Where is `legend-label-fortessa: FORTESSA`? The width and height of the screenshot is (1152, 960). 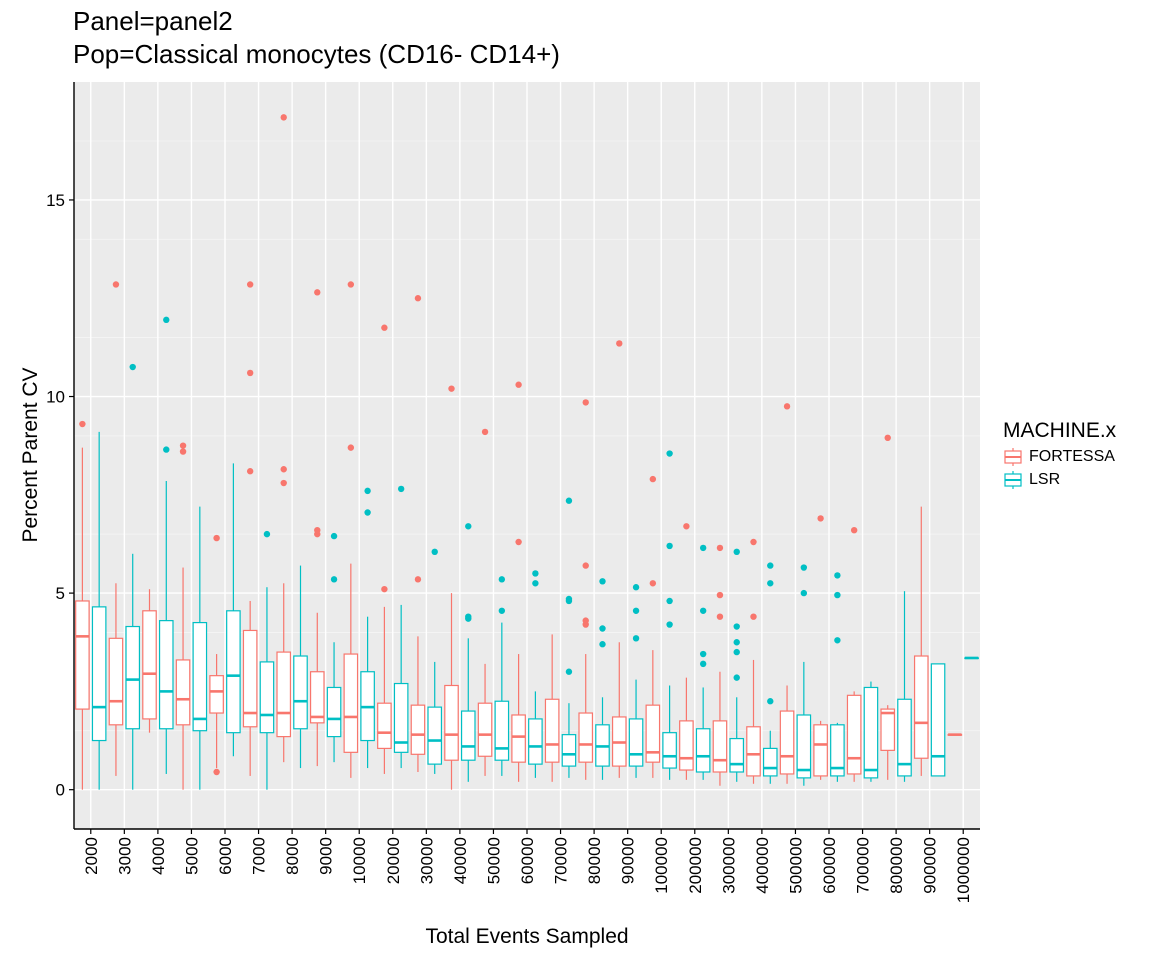 legend-label-fortessa: FORTESSA is located at coordinates (1072, 457).